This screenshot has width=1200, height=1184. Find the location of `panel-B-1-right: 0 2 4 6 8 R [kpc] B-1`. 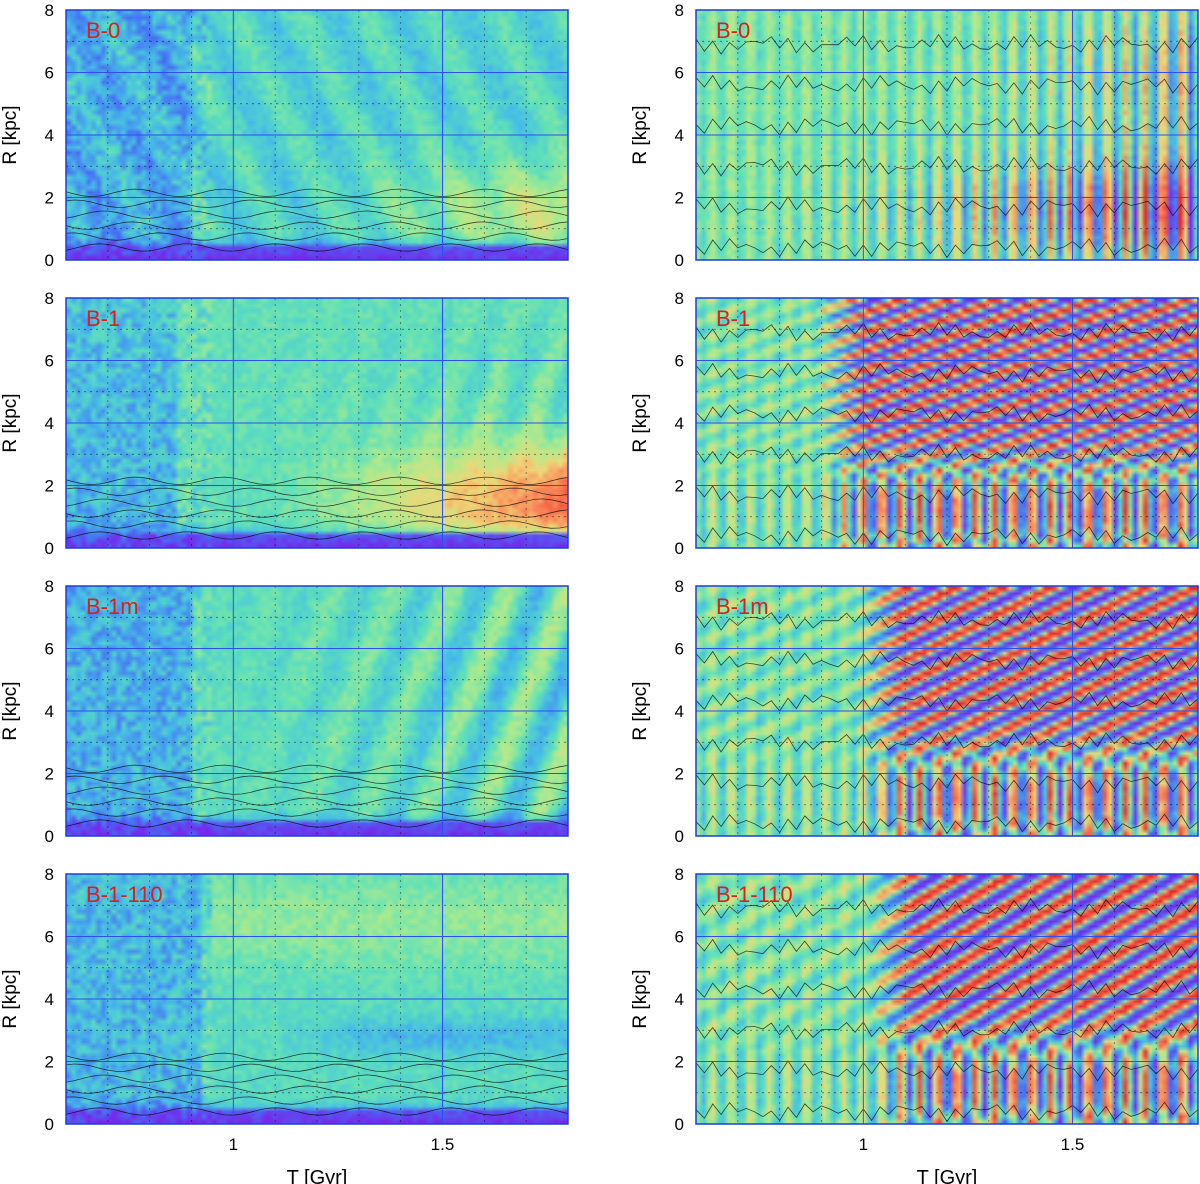

panel-B-1-right: 0 2 4 6 8 R [kpc] B-1 is located at coordinates (914, 423).